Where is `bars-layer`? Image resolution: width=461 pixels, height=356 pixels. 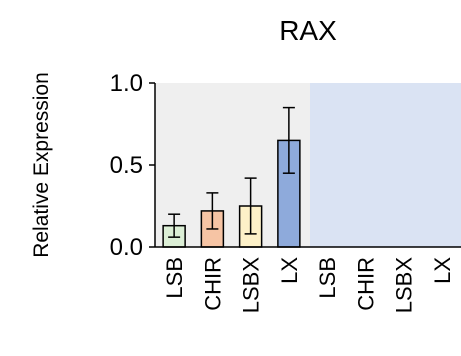 bars-layer is located at coordinates (231, 193).